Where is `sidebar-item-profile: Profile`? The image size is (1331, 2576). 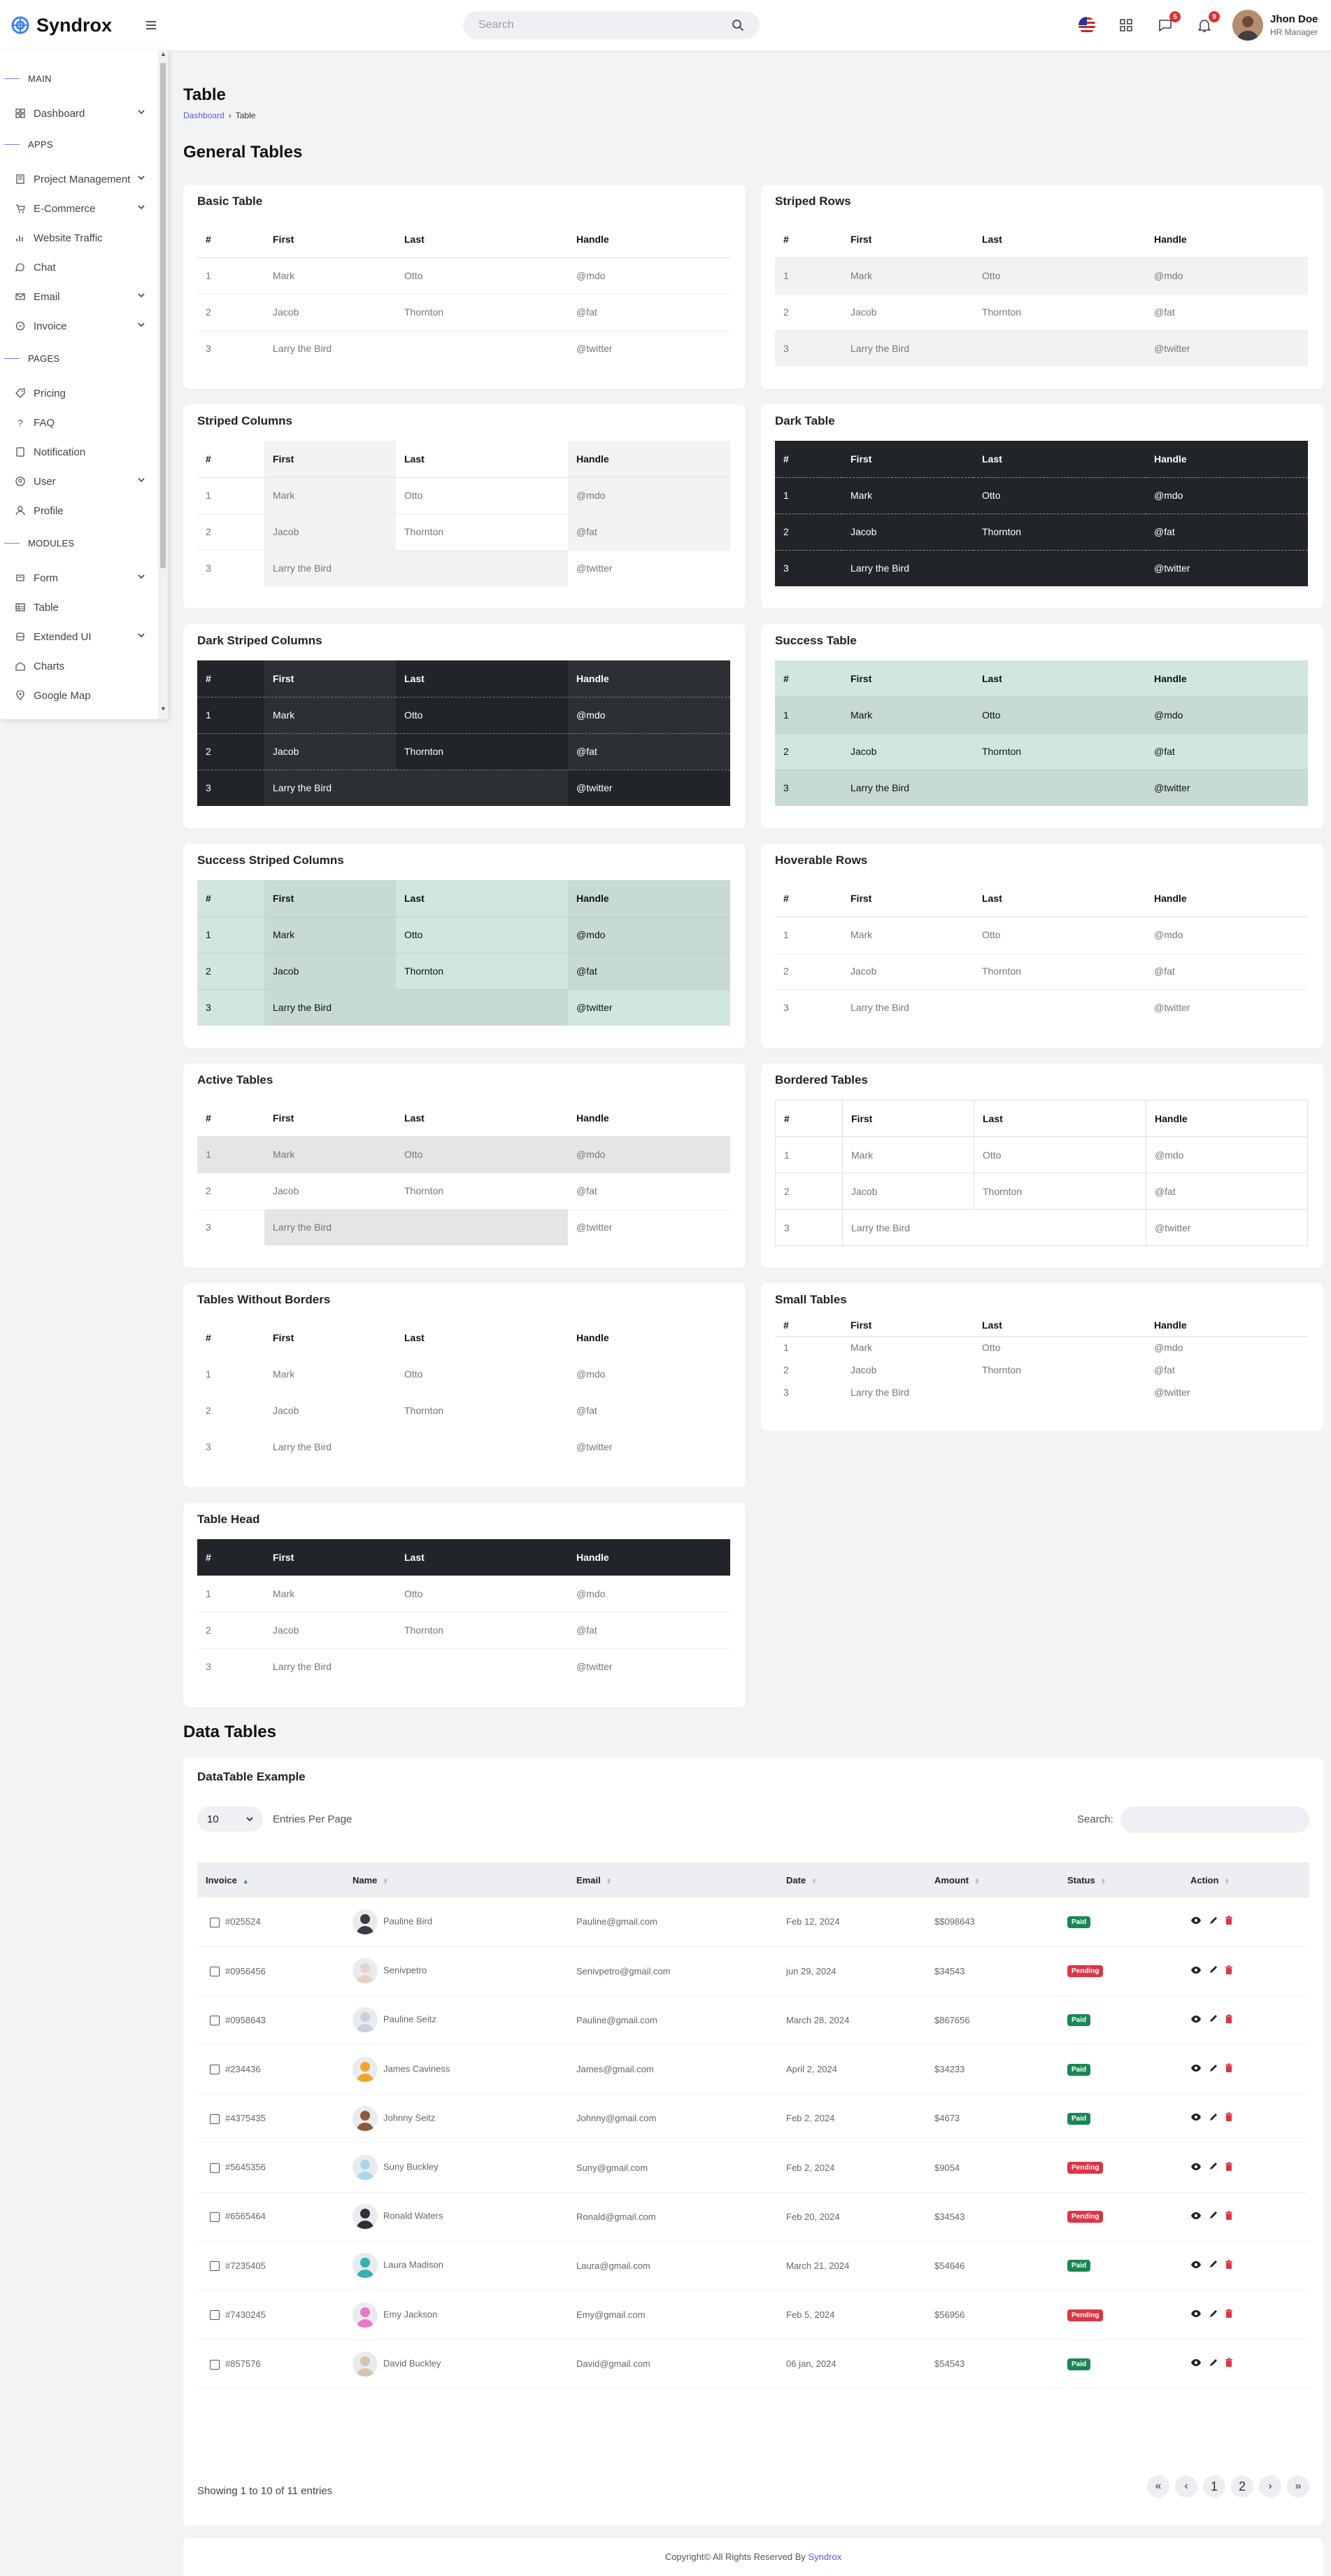 sidebar-item-profile: Profile is located at coordinates (77, 511).